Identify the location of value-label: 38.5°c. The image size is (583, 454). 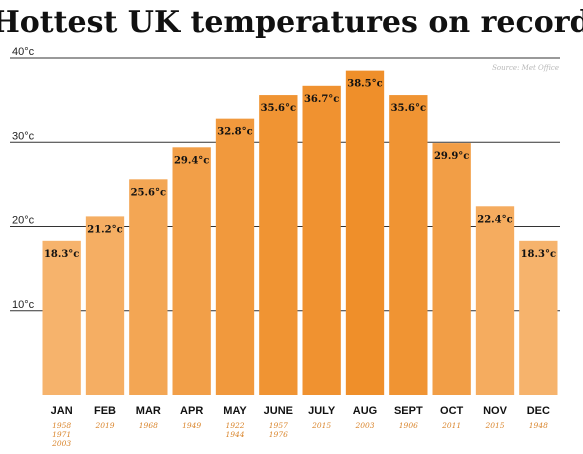
(364, 84).